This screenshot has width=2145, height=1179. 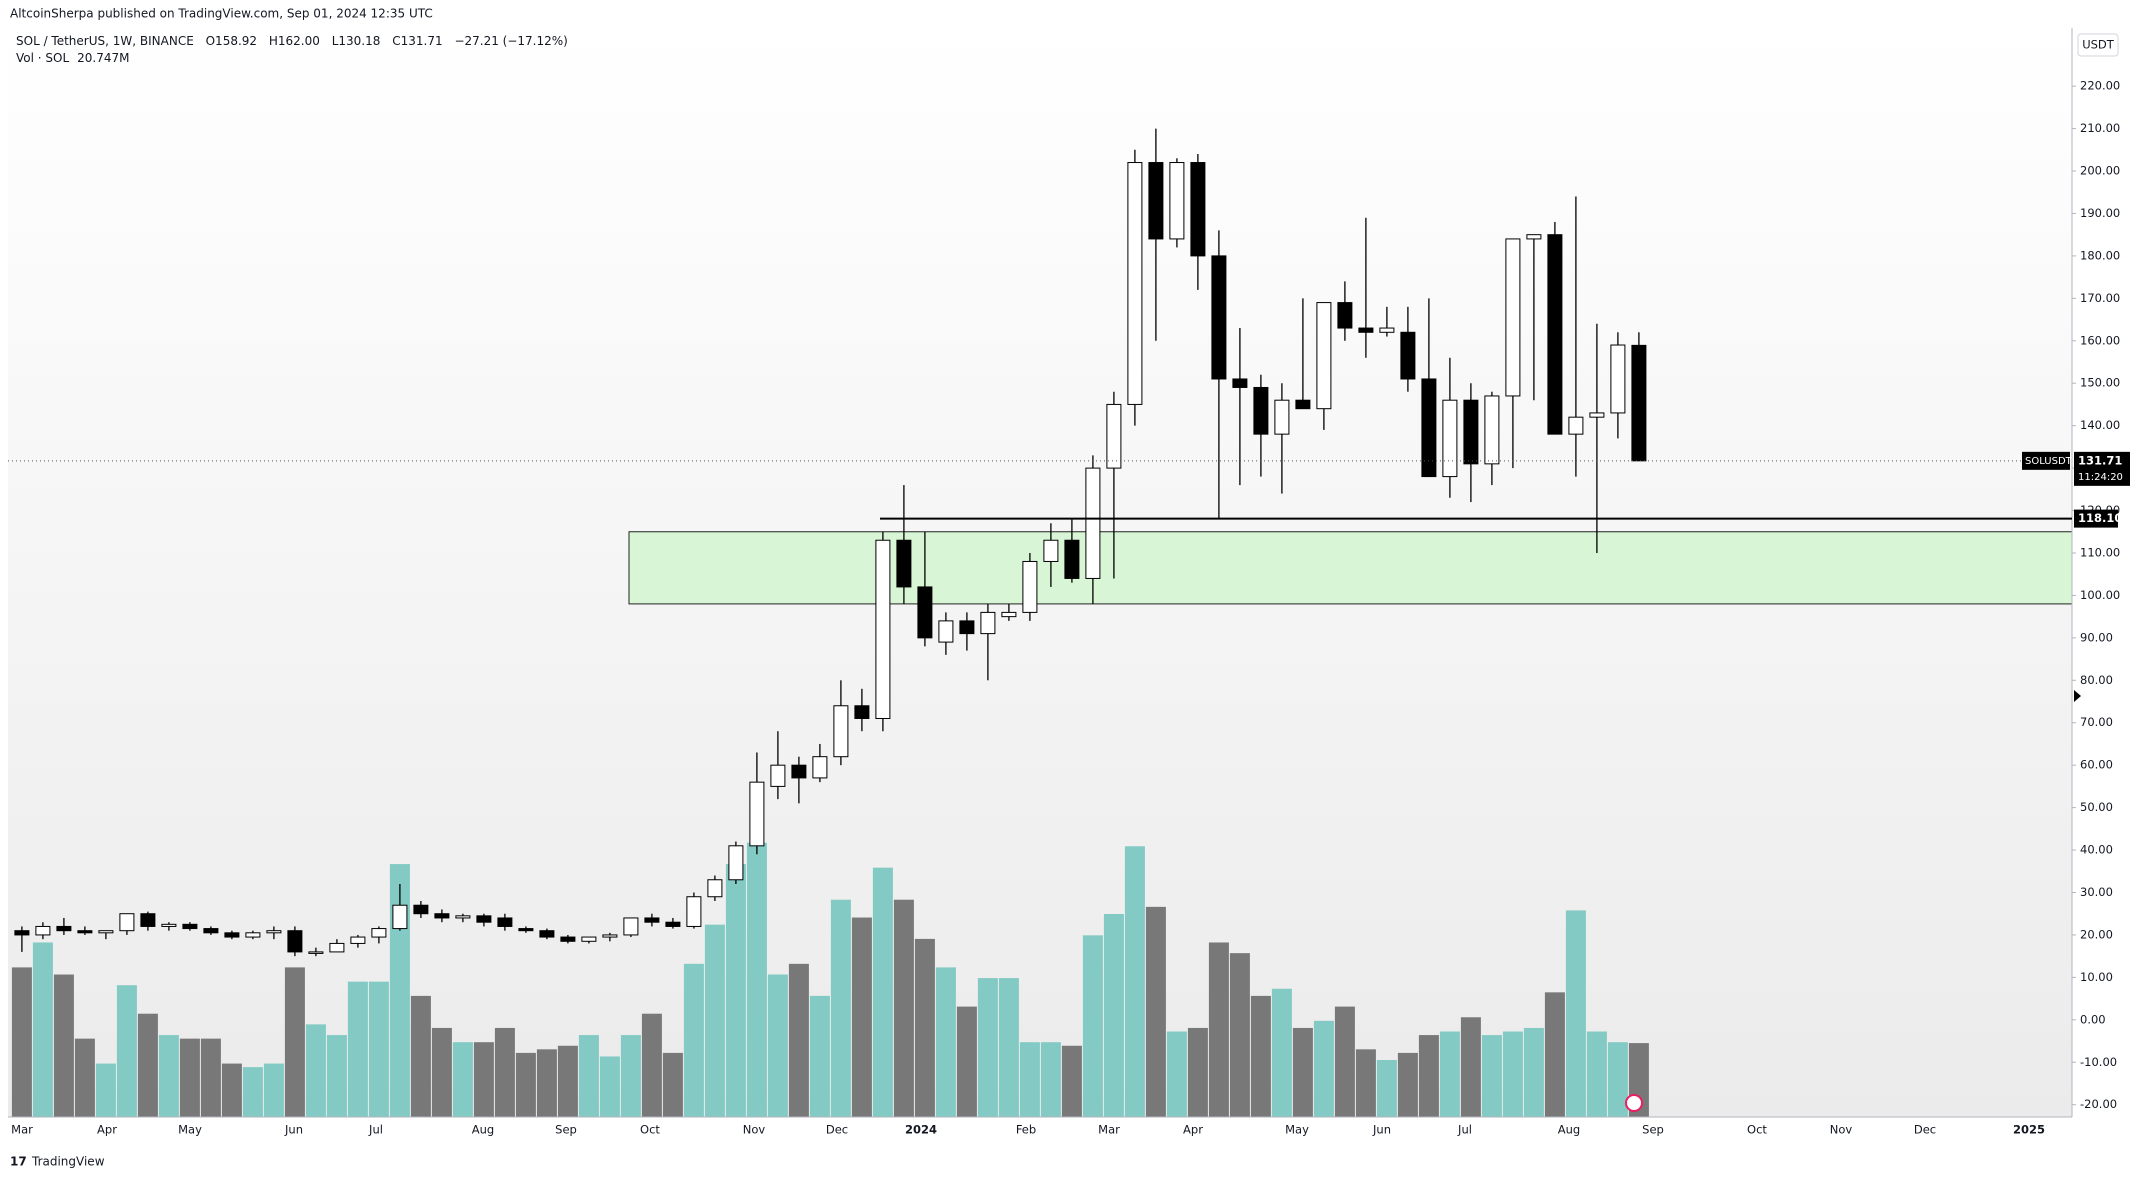 What do you see at coordinates (566, 1130) in the screenshot?
I see `x-tick-label: Sep` at bounding box center [566, 1130].